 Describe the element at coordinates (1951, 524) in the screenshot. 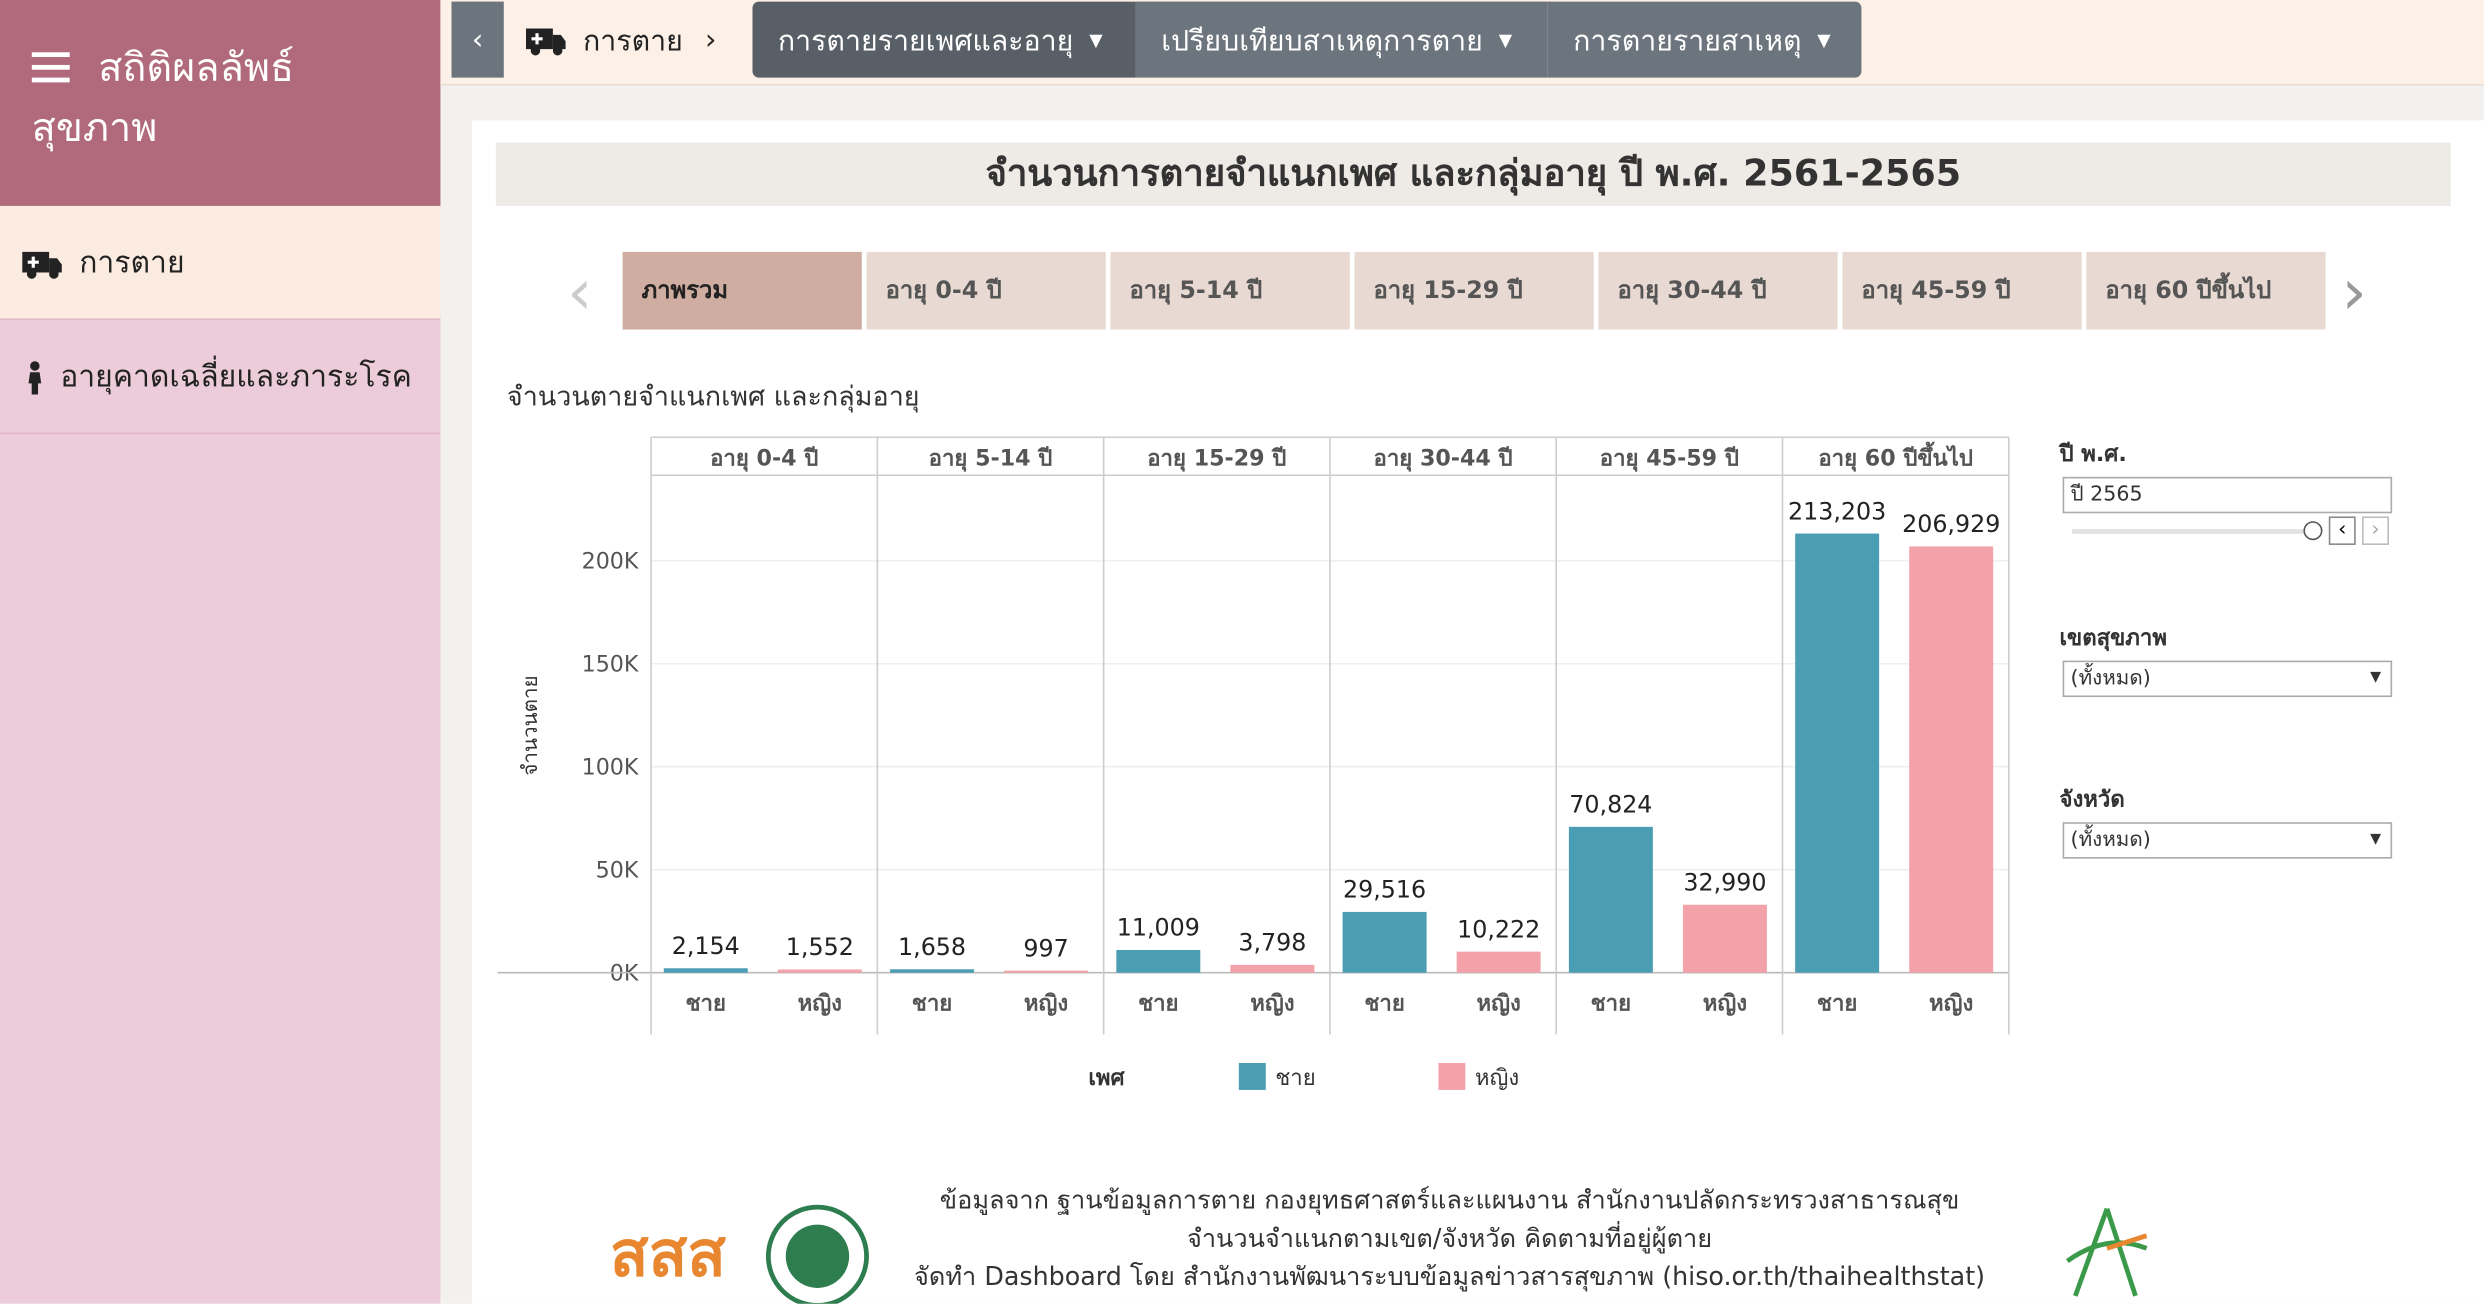

I see `value-label: 206,929` at that location.